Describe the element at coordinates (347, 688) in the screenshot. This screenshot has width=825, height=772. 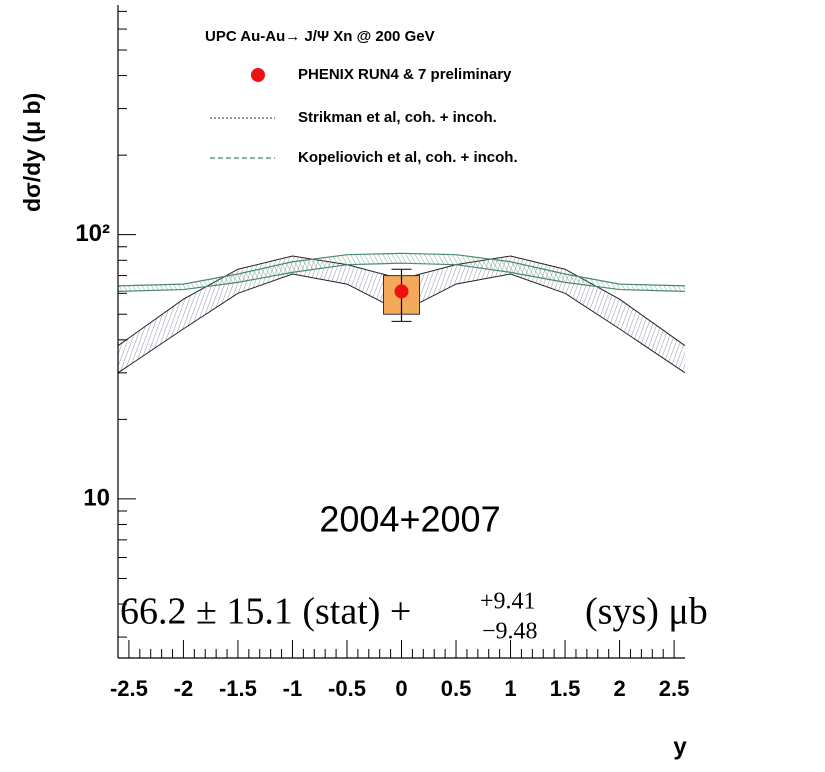
I see `x-tick-label: -0.5` at that location.